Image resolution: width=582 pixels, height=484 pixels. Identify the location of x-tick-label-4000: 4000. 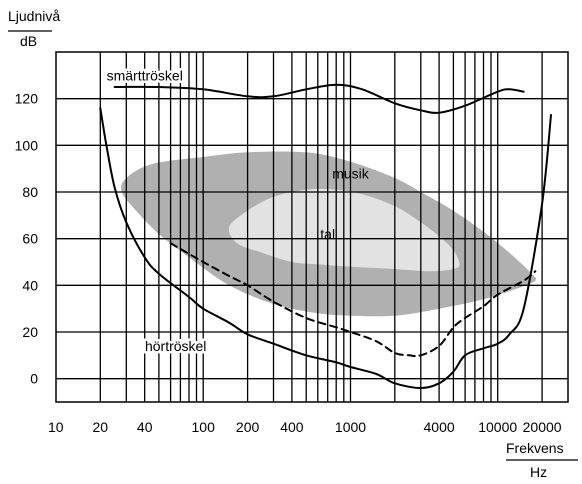
(439, 427).